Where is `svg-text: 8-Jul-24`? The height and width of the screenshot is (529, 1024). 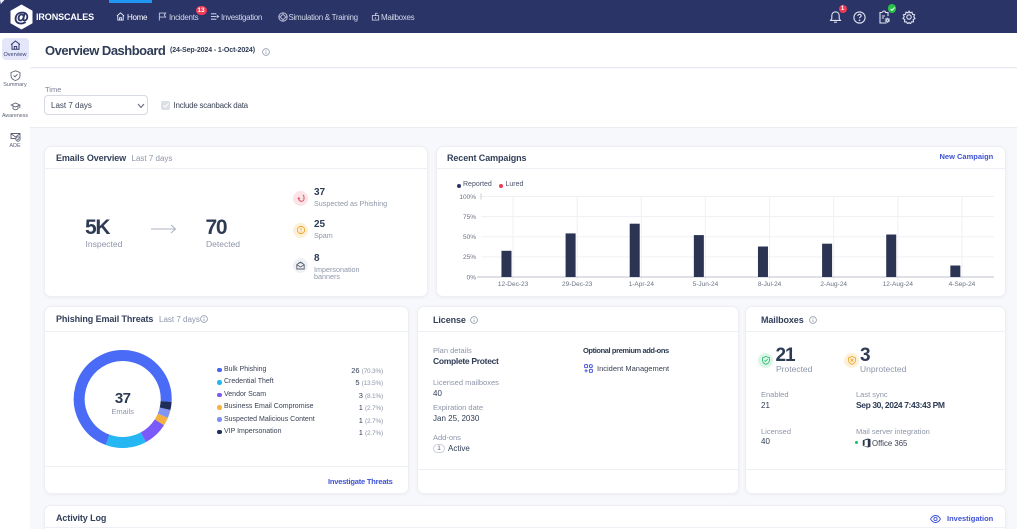 svg-text: 8-Jul-24 is located at coordinates (770, 284).